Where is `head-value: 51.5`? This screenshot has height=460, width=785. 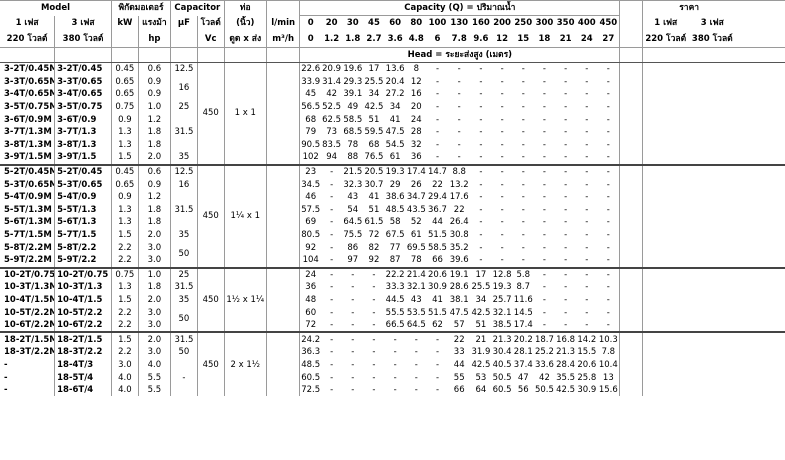
head-value: 51.5 is located at coordinates (437, 235).